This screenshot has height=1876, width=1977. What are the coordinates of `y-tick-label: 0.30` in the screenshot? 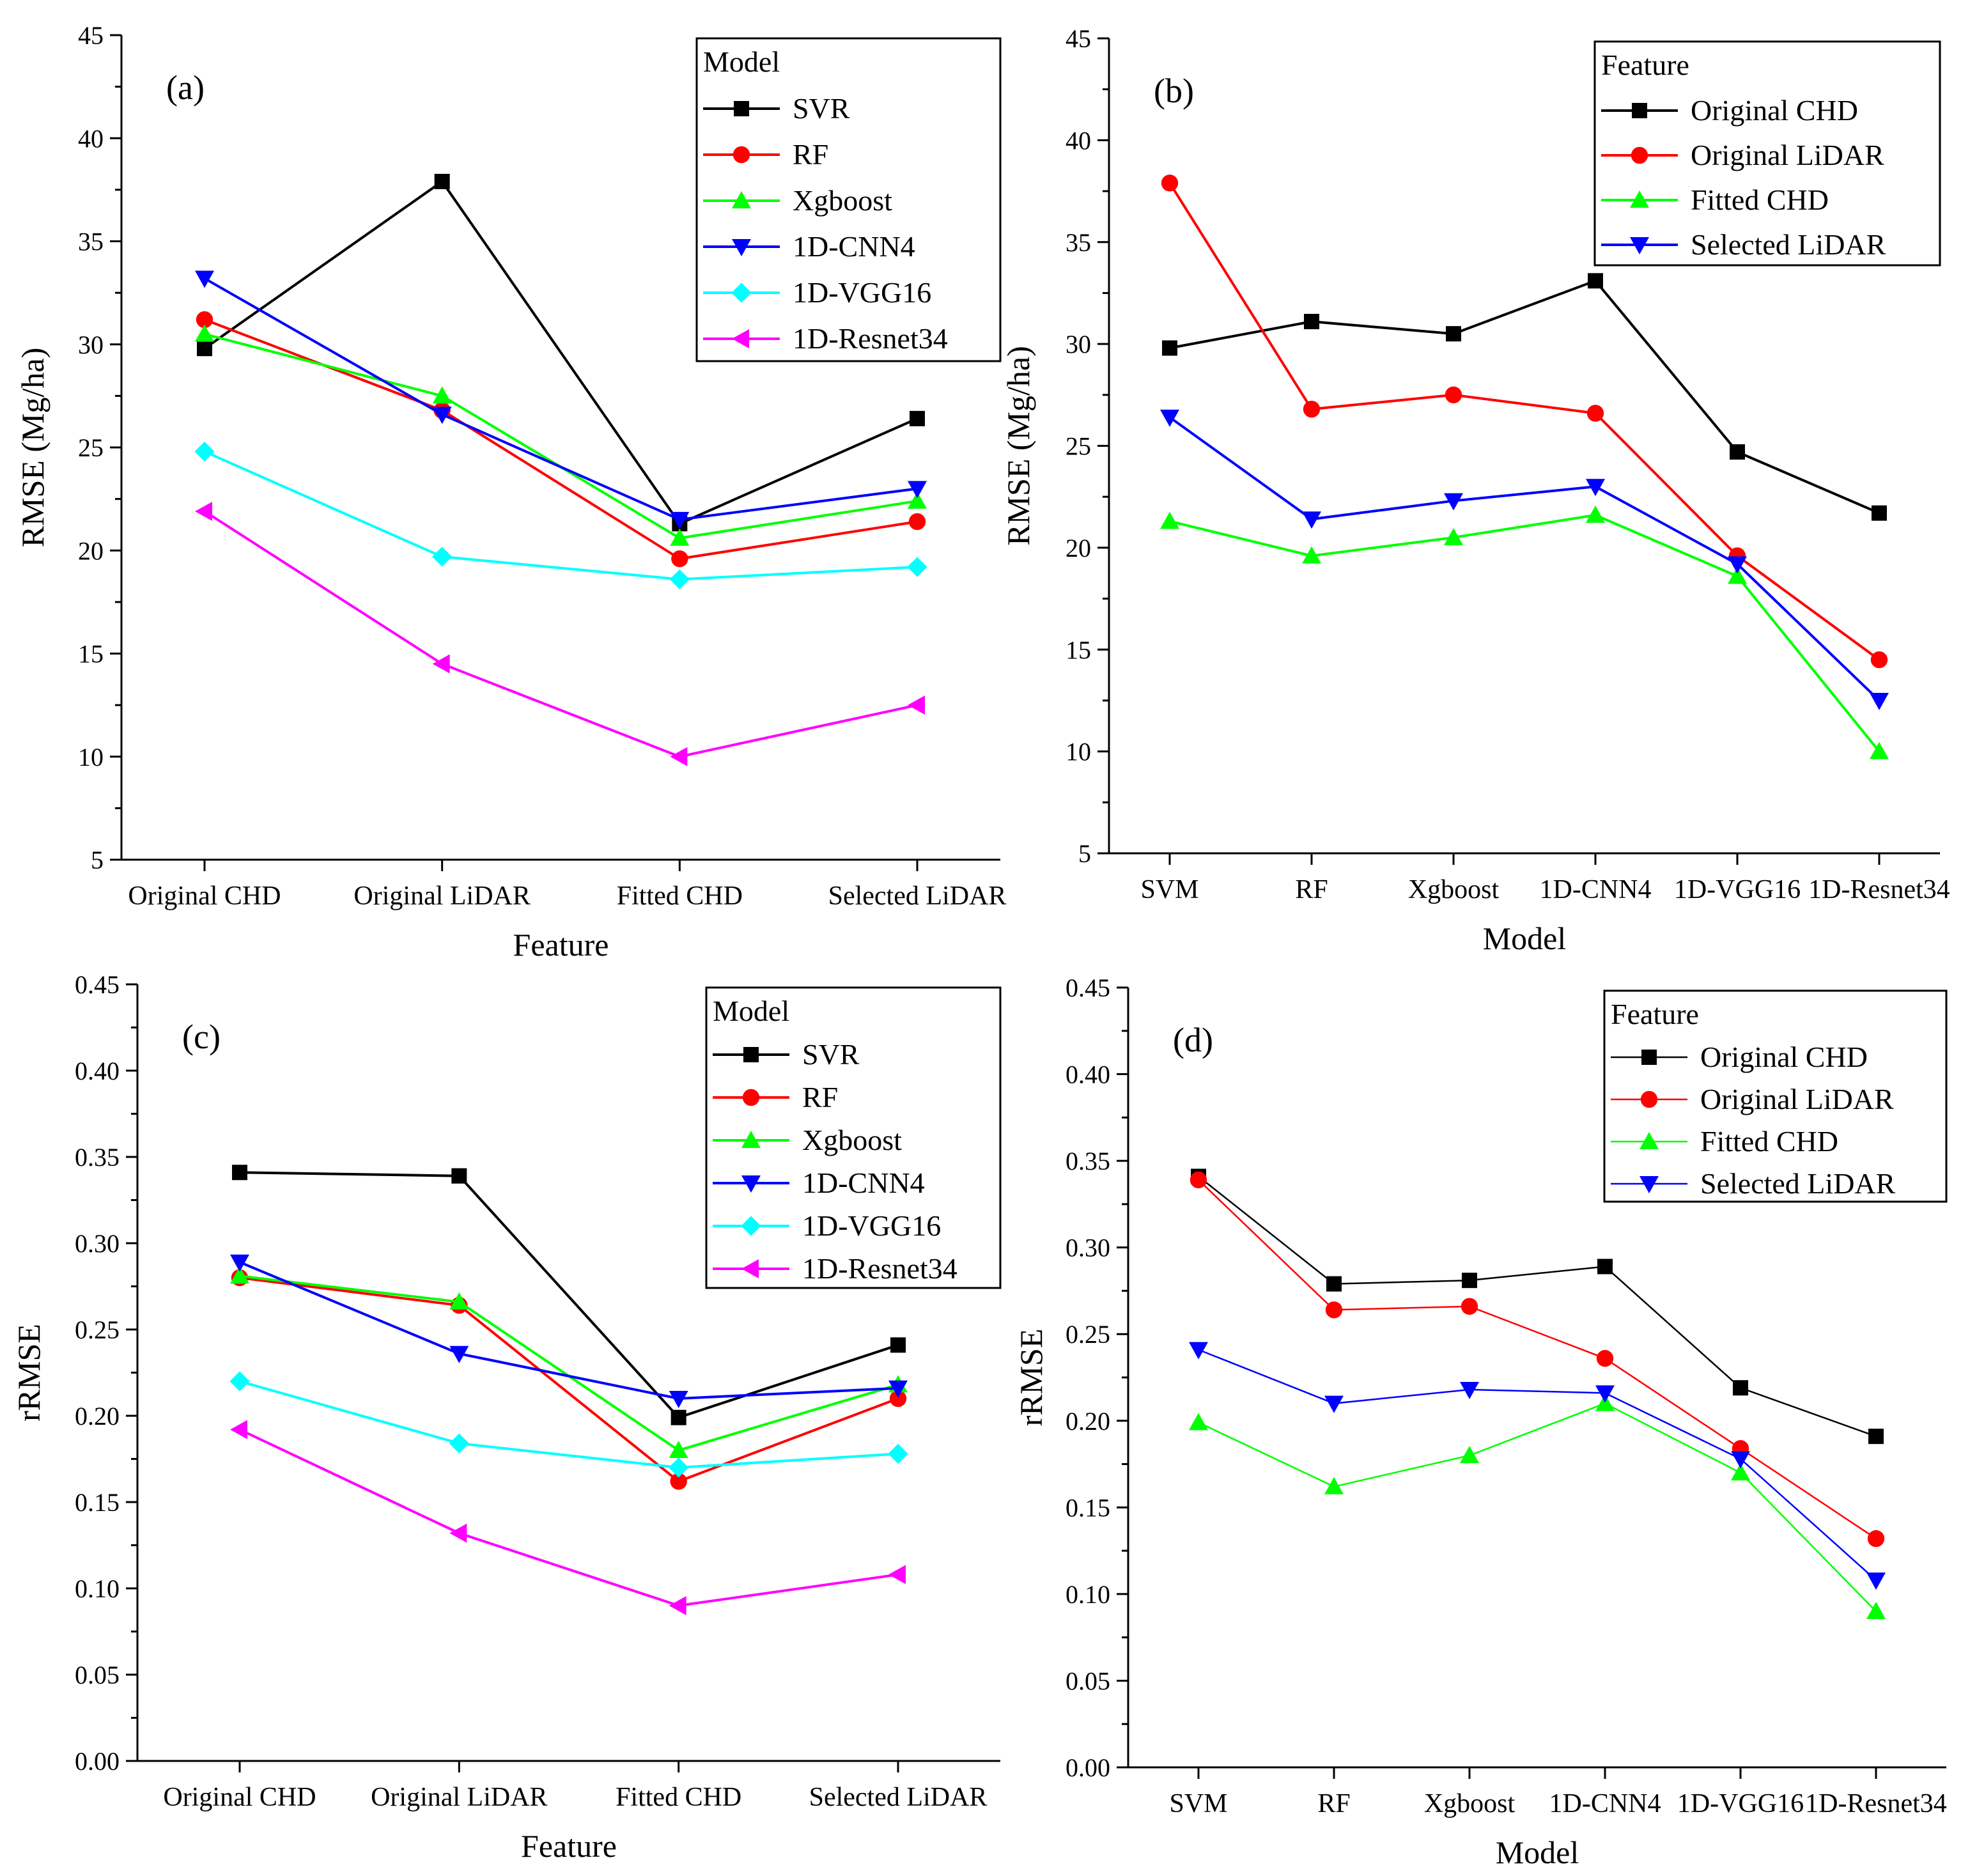 It's located at (1088, 1248).